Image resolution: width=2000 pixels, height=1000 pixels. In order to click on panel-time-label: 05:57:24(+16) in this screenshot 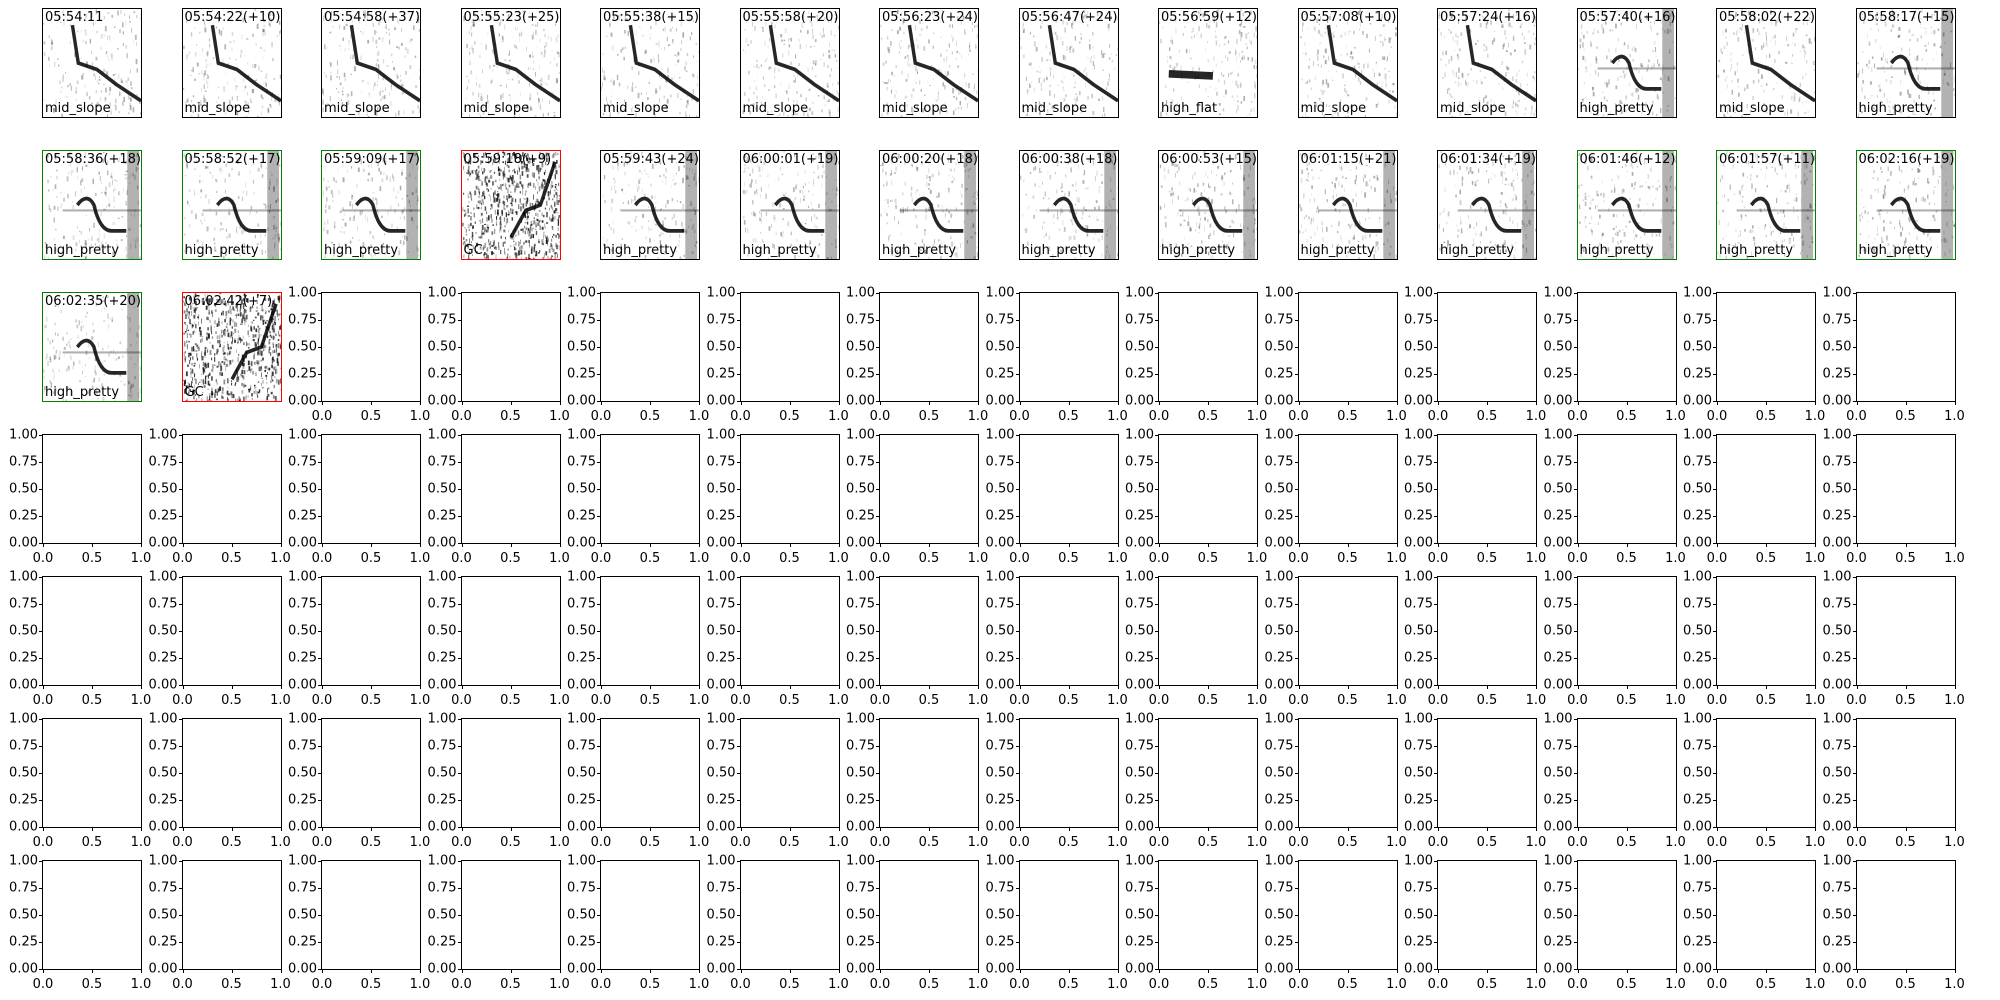, I will do `click(1488, 17)`.